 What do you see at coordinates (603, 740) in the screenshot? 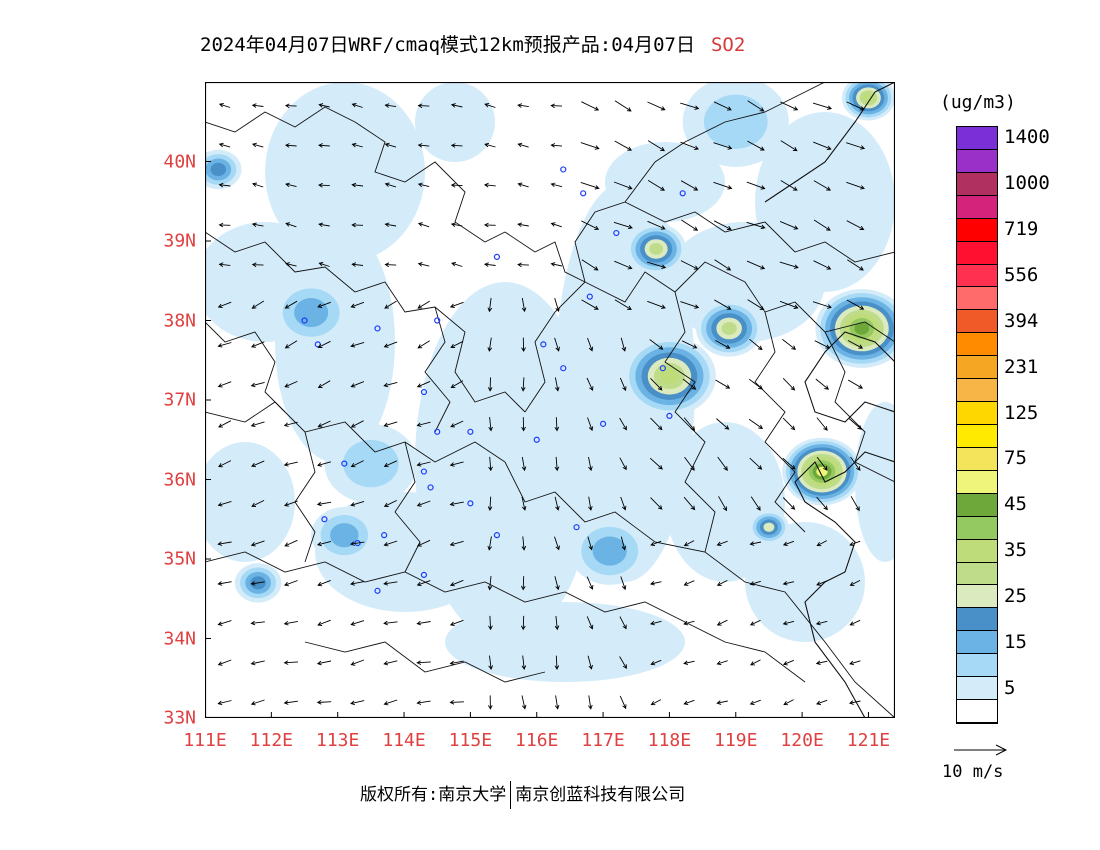
I see `lon-tick-label: 117E` at bounding box center [603, 740].